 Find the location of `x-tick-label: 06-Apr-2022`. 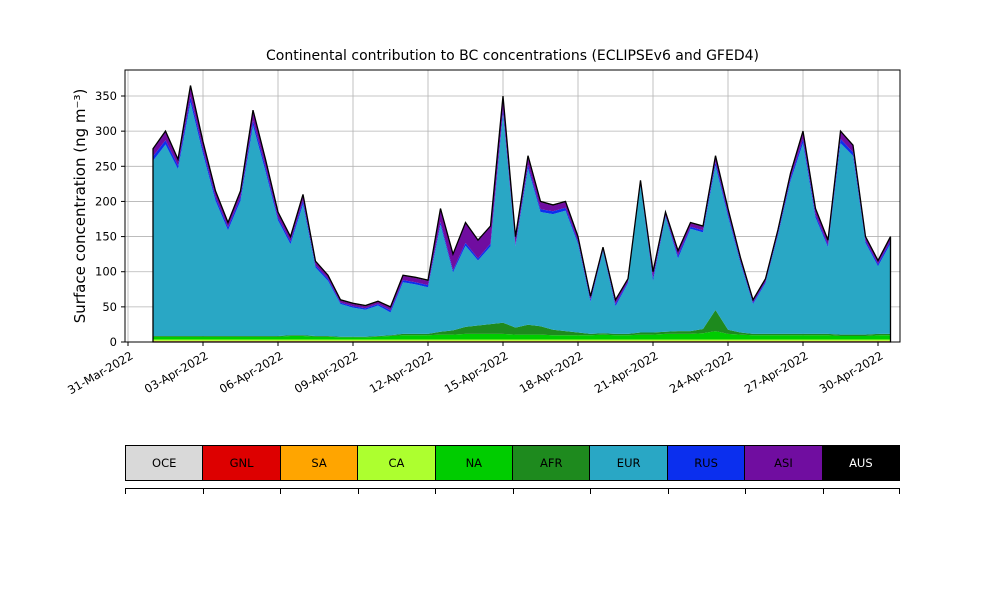

x-tick-label: 06-Apr-2022 is located at coordinates (251, 372).